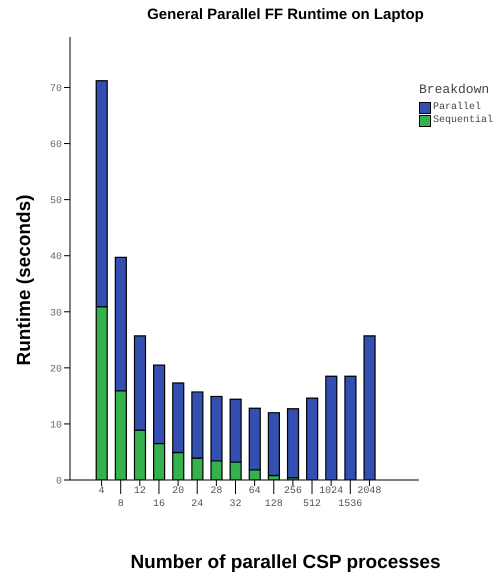 The image size is (501, 582). What do you see at coordinates (56, 146) in the screenshot?
I see `y-tick-label: 60` at bounding box center [56, 146].